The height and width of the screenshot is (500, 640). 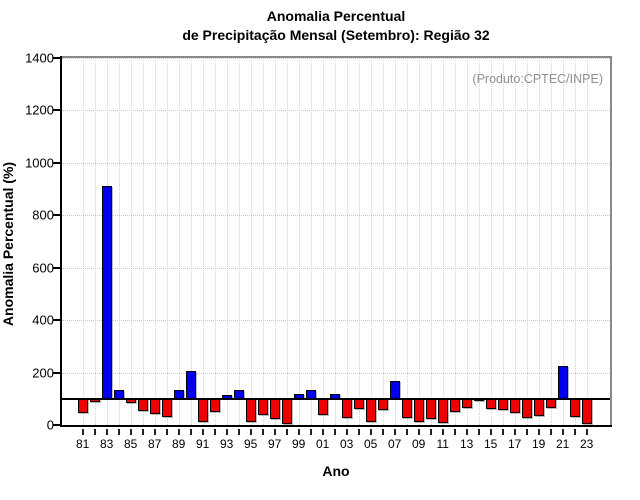 What do you see at coordinates (83, 241) in the screenshot?
I see `v-gridline-1981` at bounding box center [83, 241].